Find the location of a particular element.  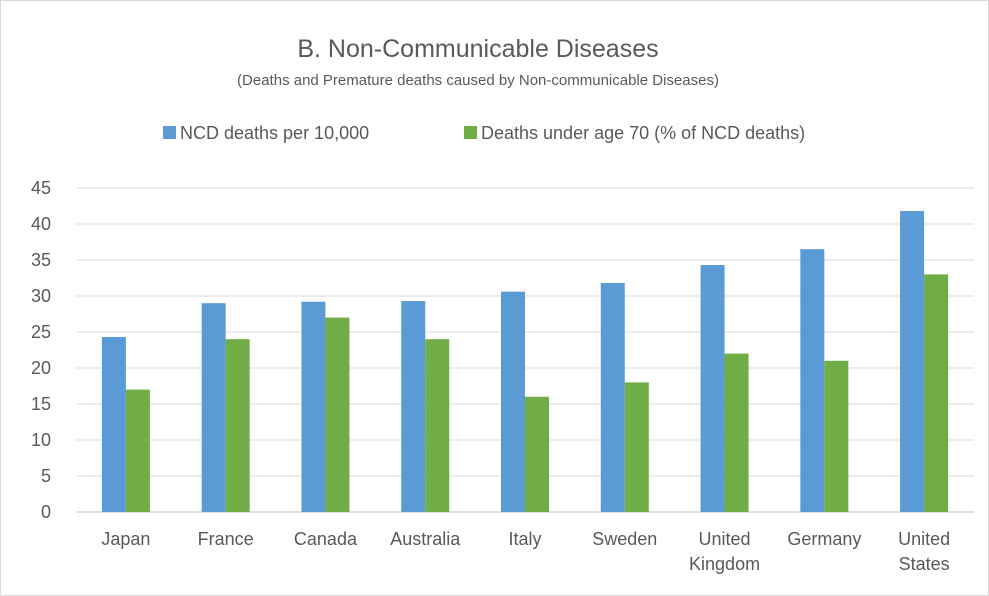

y-tick-label: 15 is located at coordinates (41, 404).